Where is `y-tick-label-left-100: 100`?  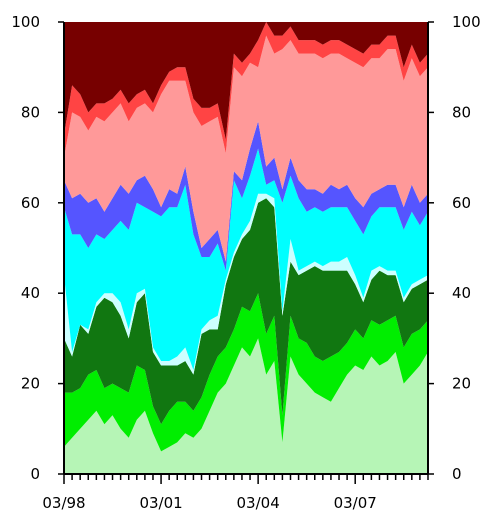 y-tick-label-left-100: 100 is located at coordinates (25, 22).